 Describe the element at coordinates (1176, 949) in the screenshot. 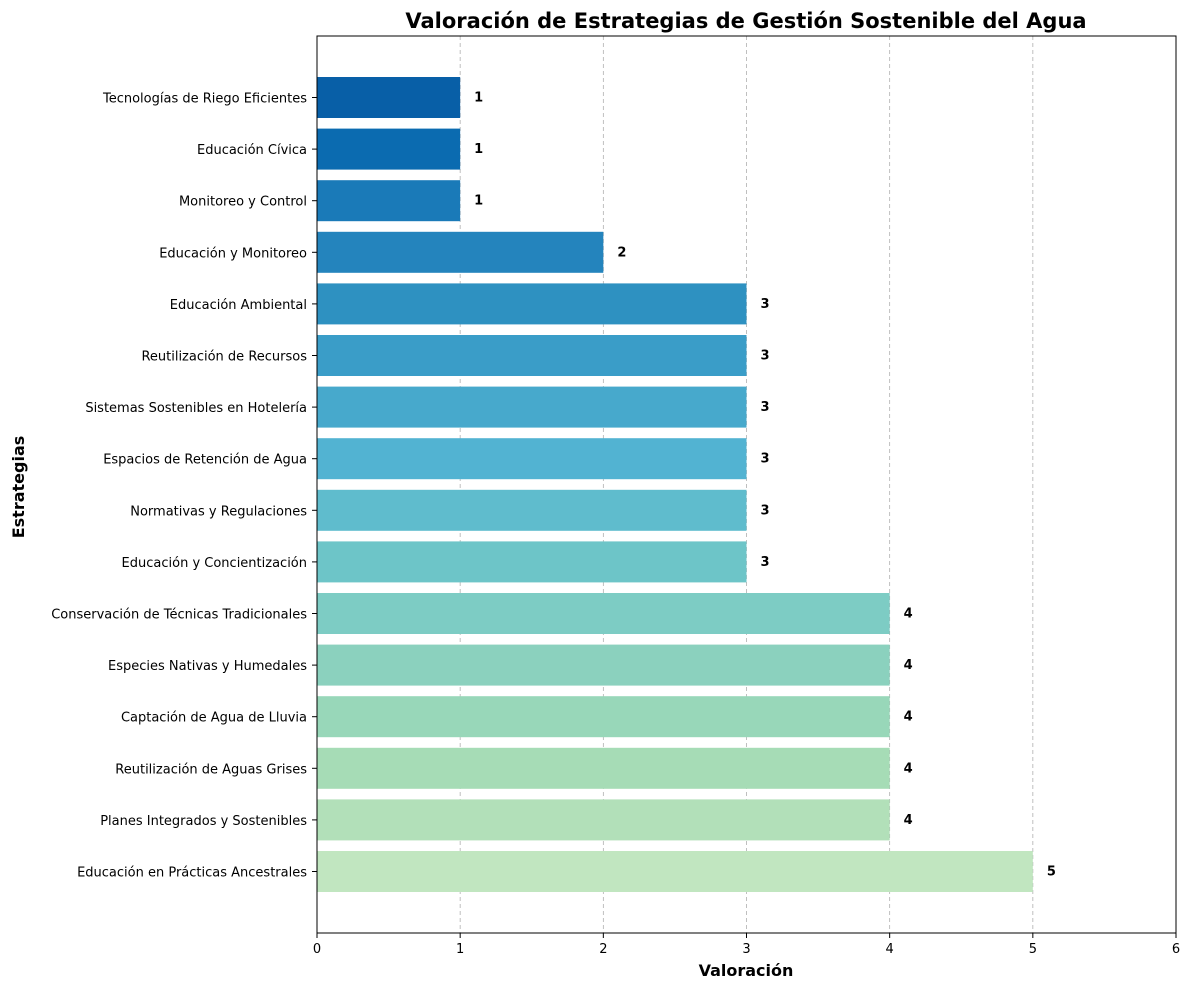

I see `x-tick-label: 6` at that location.